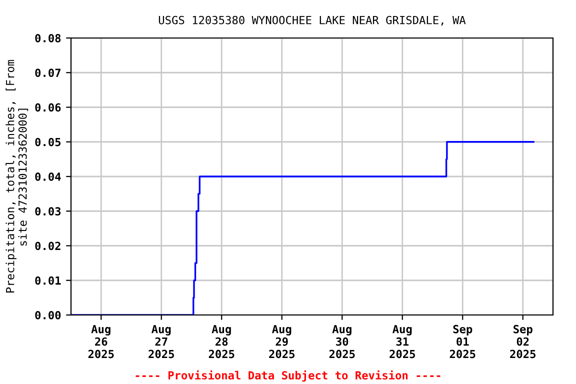  I want to click on x-tick-label: Aug 31 2025, so click(402, 341).